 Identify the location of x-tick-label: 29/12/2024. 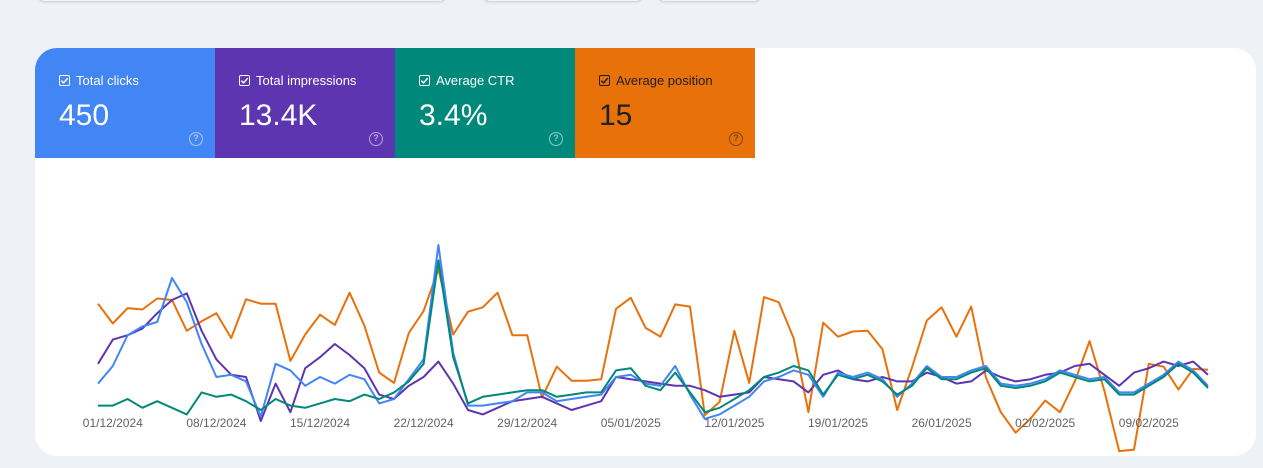
(527, 423).